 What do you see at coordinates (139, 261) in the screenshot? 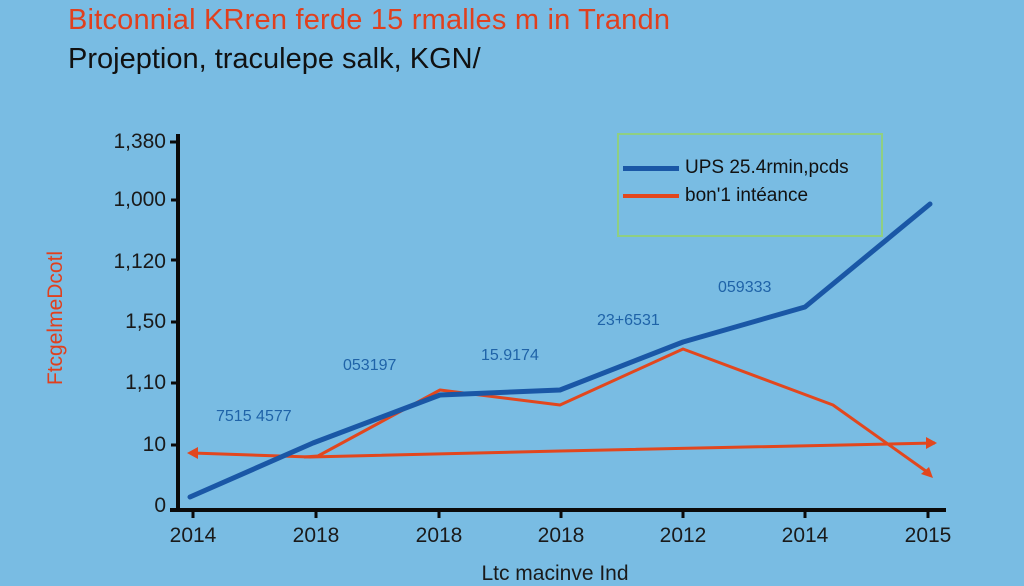
I see `y-tick-label: 1,120` at bounding box center [139, 261].